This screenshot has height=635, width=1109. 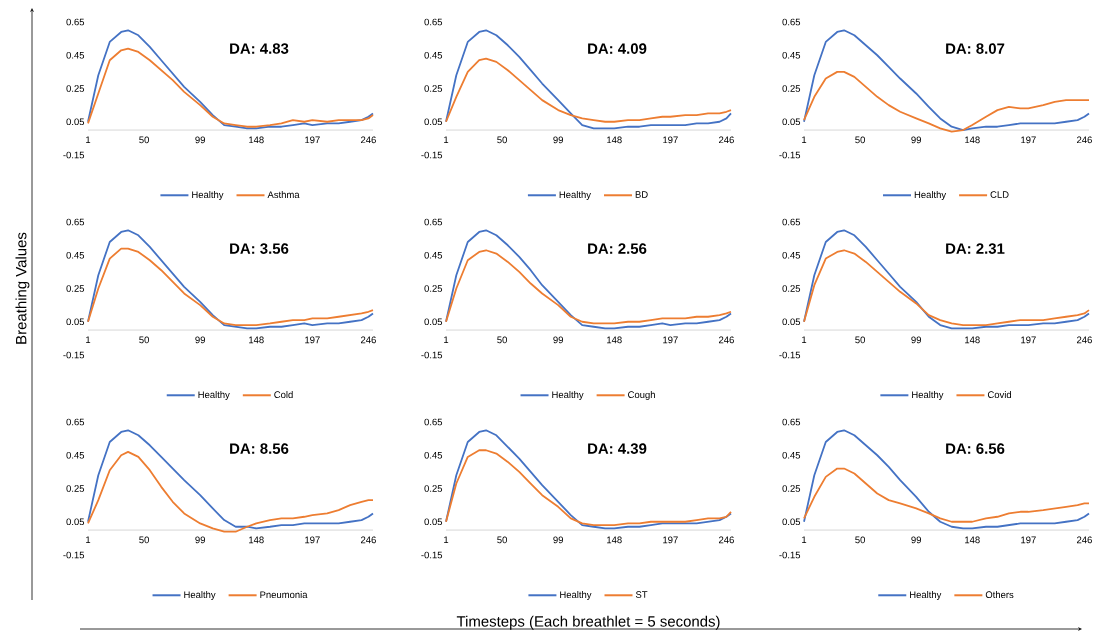 I want to click on annotation: DA: 2.31, so click(x=975, y=248).